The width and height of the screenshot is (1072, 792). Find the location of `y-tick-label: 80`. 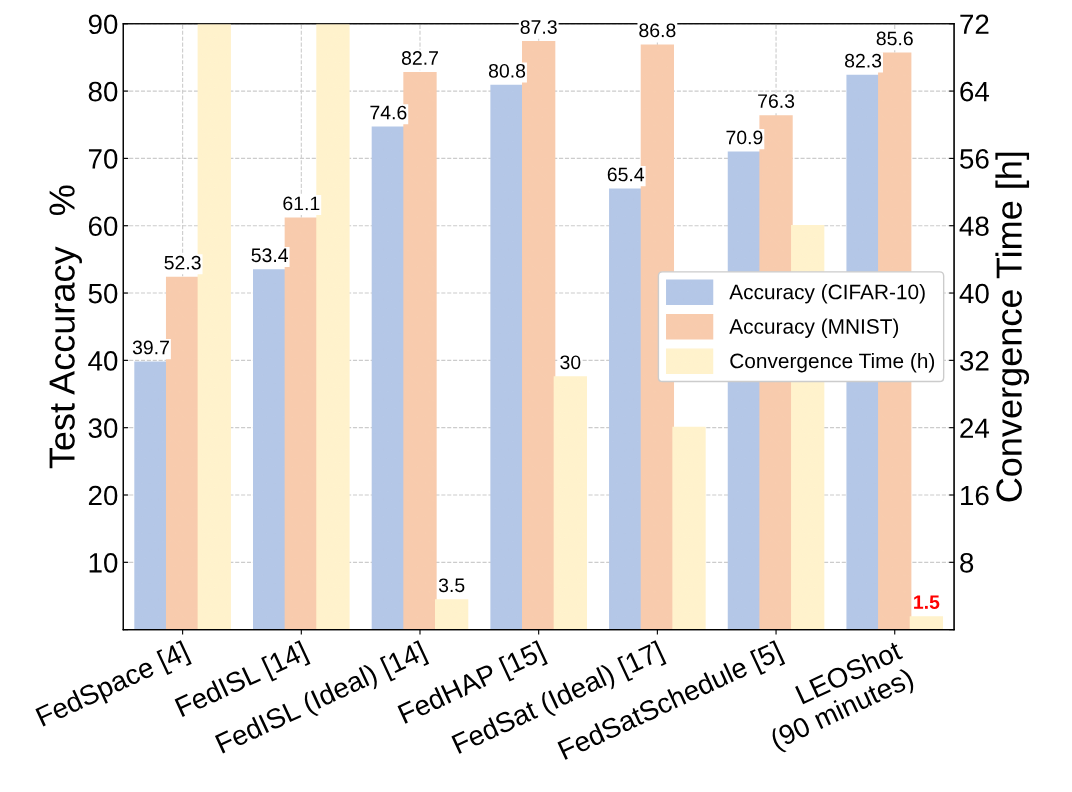

y-tick-label: 80 is located at coordinates (103, 91).